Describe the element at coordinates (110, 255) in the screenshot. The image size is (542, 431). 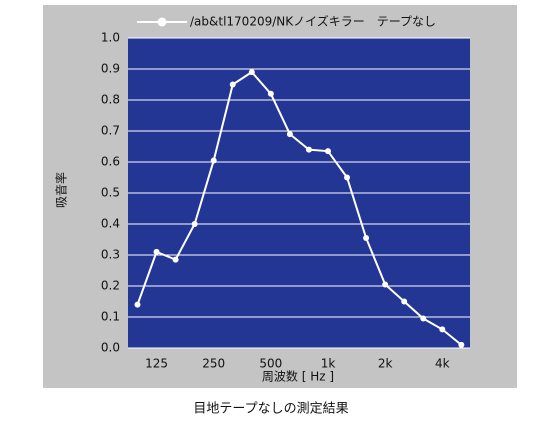
I see `y-tick-label: 0.3` at that location.